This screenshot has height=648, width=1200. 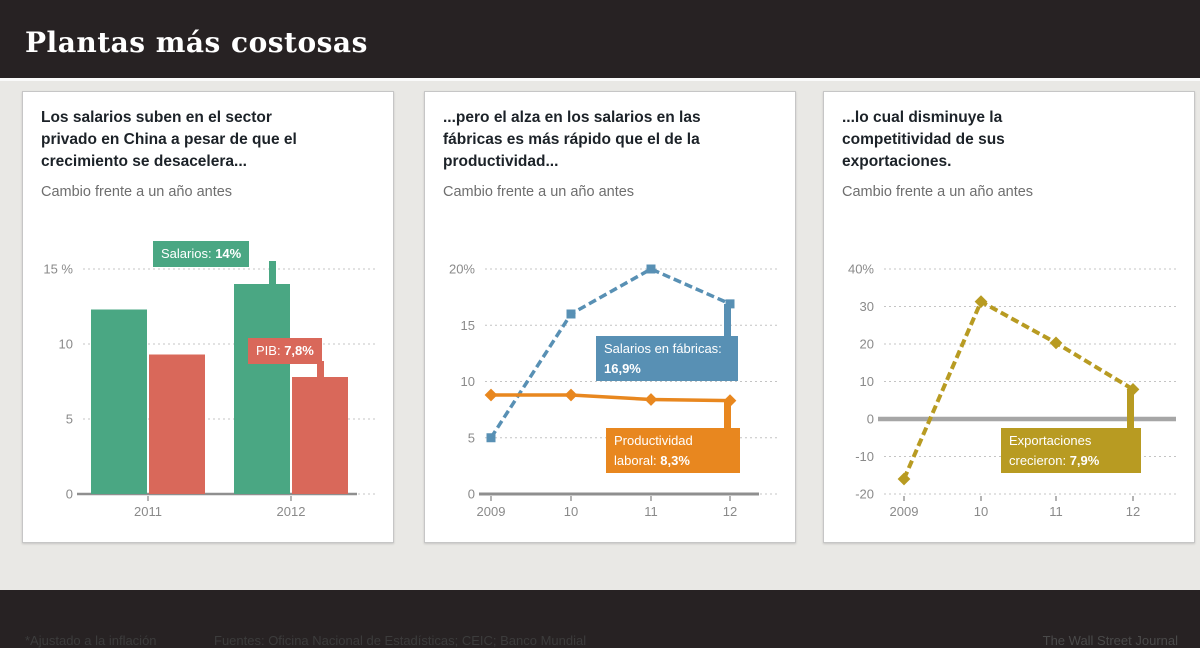 What do you see at coordinates (228, 253) in the screenshot?
I see `callout-value: 14%` at bounding box center [228, 253].